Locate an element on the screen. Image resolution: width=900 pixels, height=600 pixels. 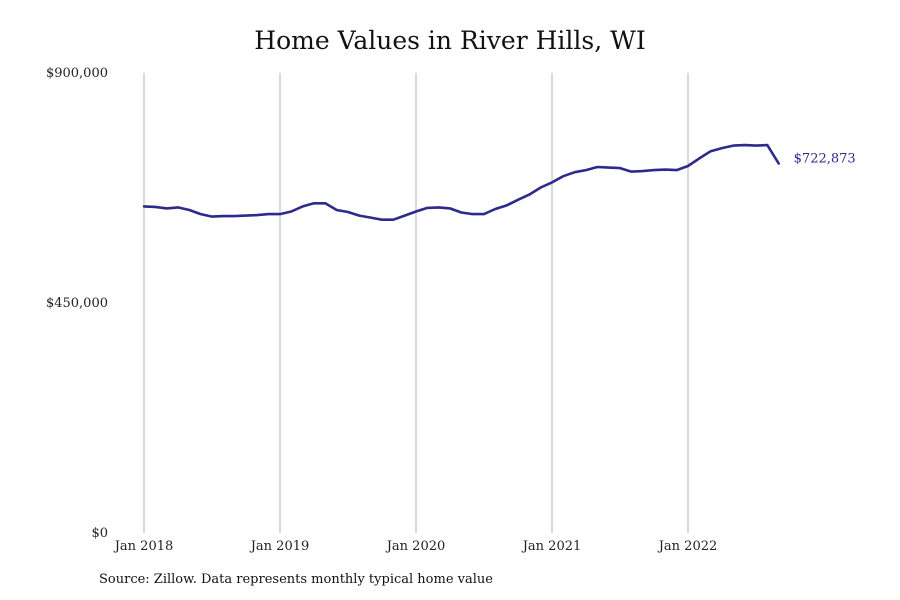
x-tick-label: Jan 2018 is located at coordinates (143, 546).